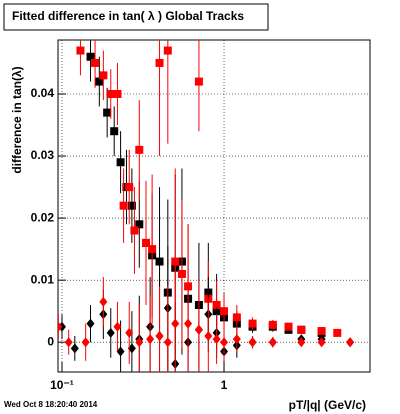 The height and width of the screenshot is (414, 400). What do you see at coordinates (327, 405) in the screenshot?
I see `x-axis-label: pT/|q| (GeV/c)` at bounding box center [327, 405].